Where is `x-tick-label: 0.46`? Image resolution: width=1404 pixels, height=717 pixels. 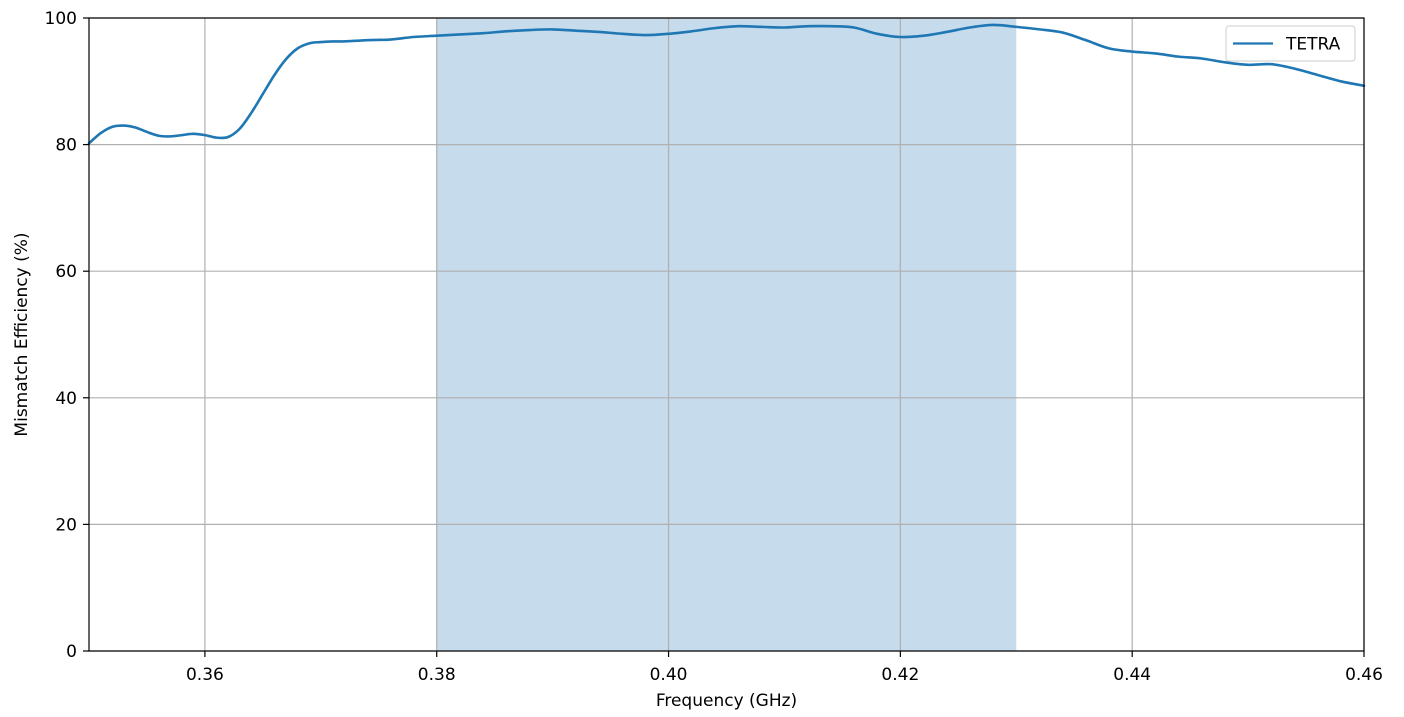
x-tick-label: 0.46 is located at coordinates (1364, 675).